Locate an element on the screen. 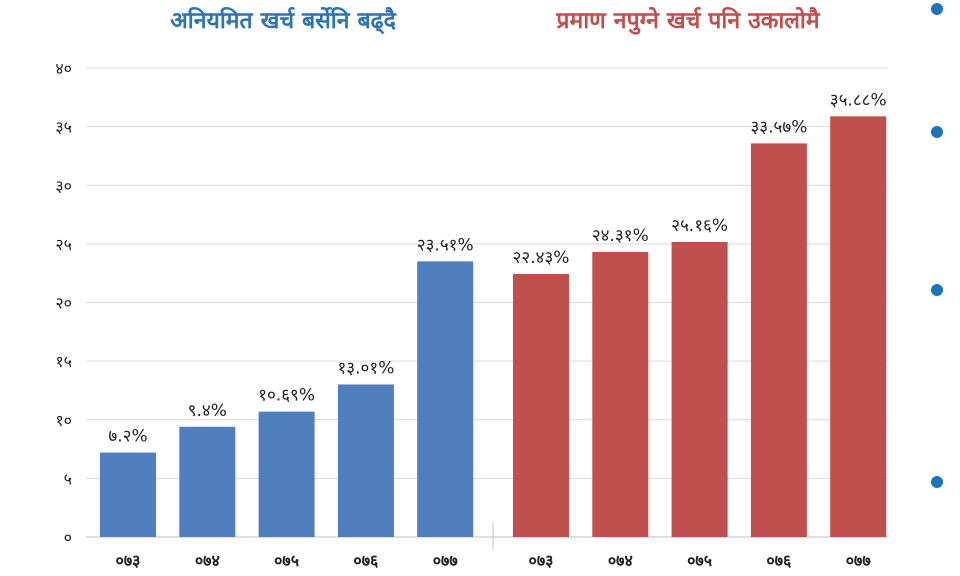  data-label: १०.६९% is located at coordinates (286, 396).